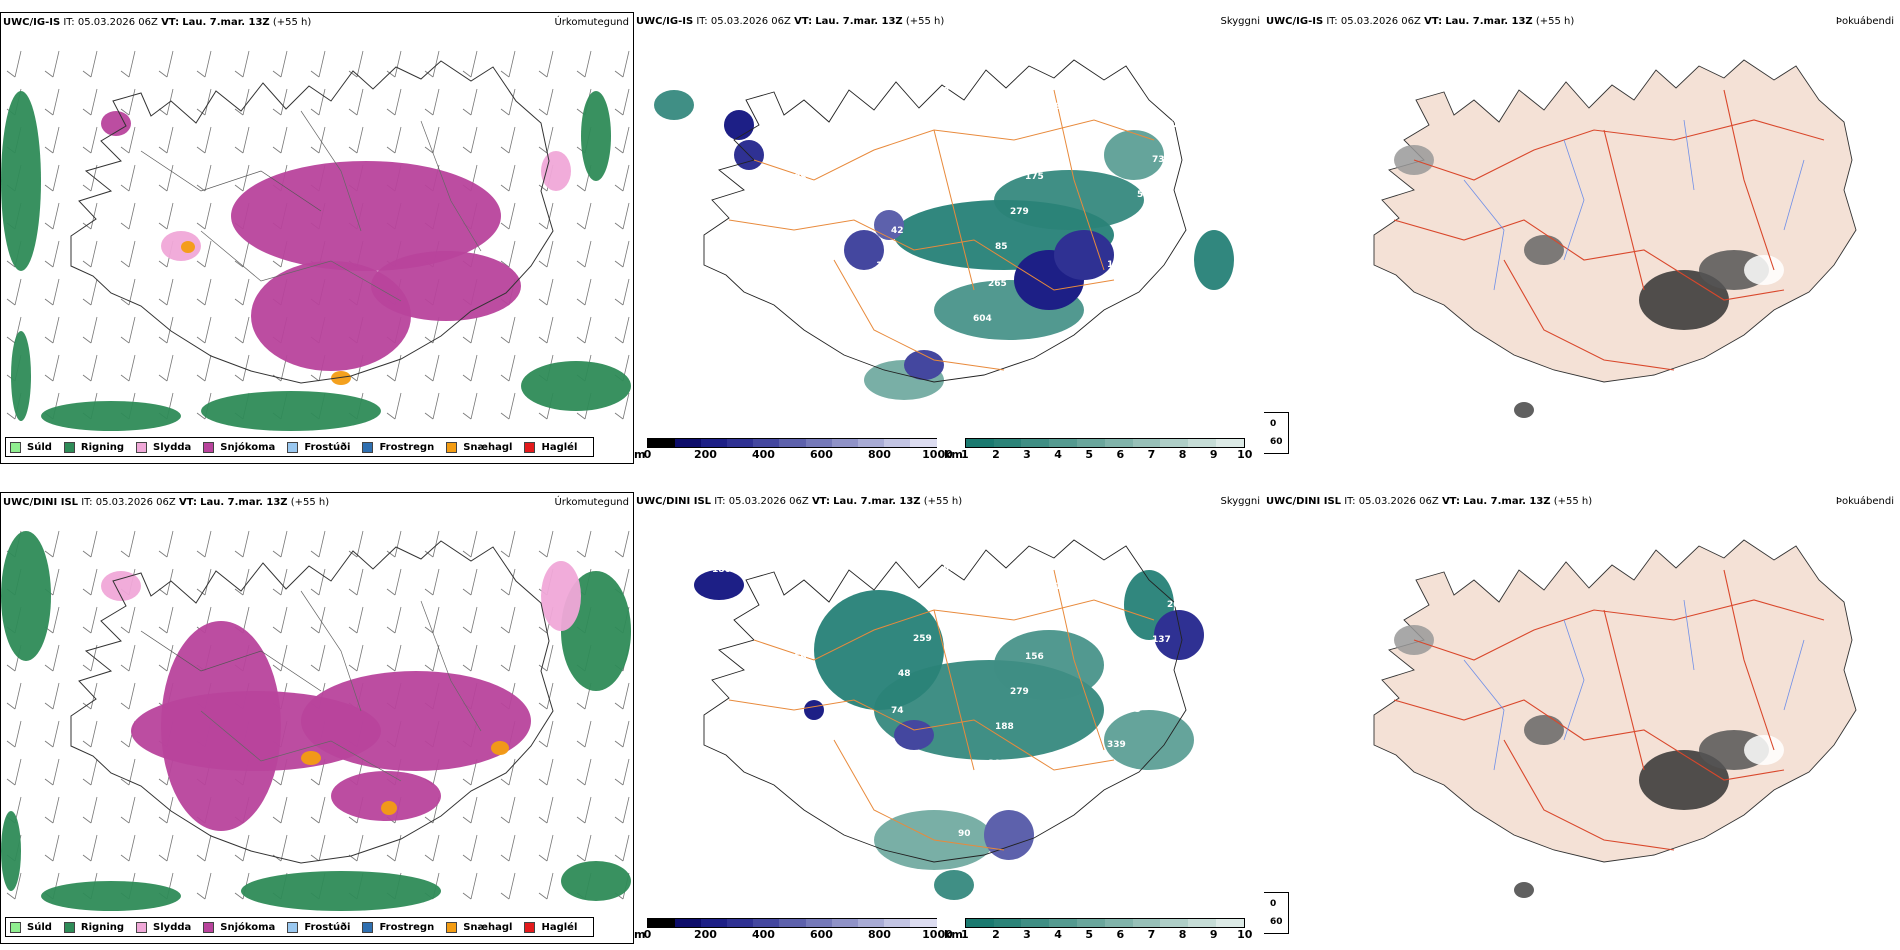  What do you see at coordinates (1544, 250) in the screenshot?
I see `fog-area` at bounding box center [1544, 250].